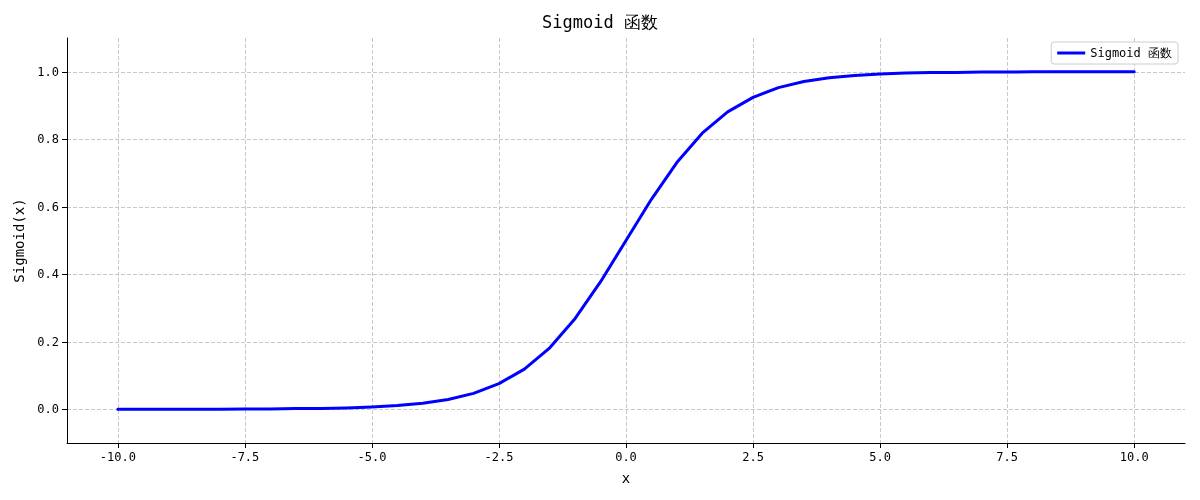  What do you see at coordinates (1131, 53) in the screenshot?
I see `legend-label: Sigmoid 函数` at bounding box center [1131, 53].